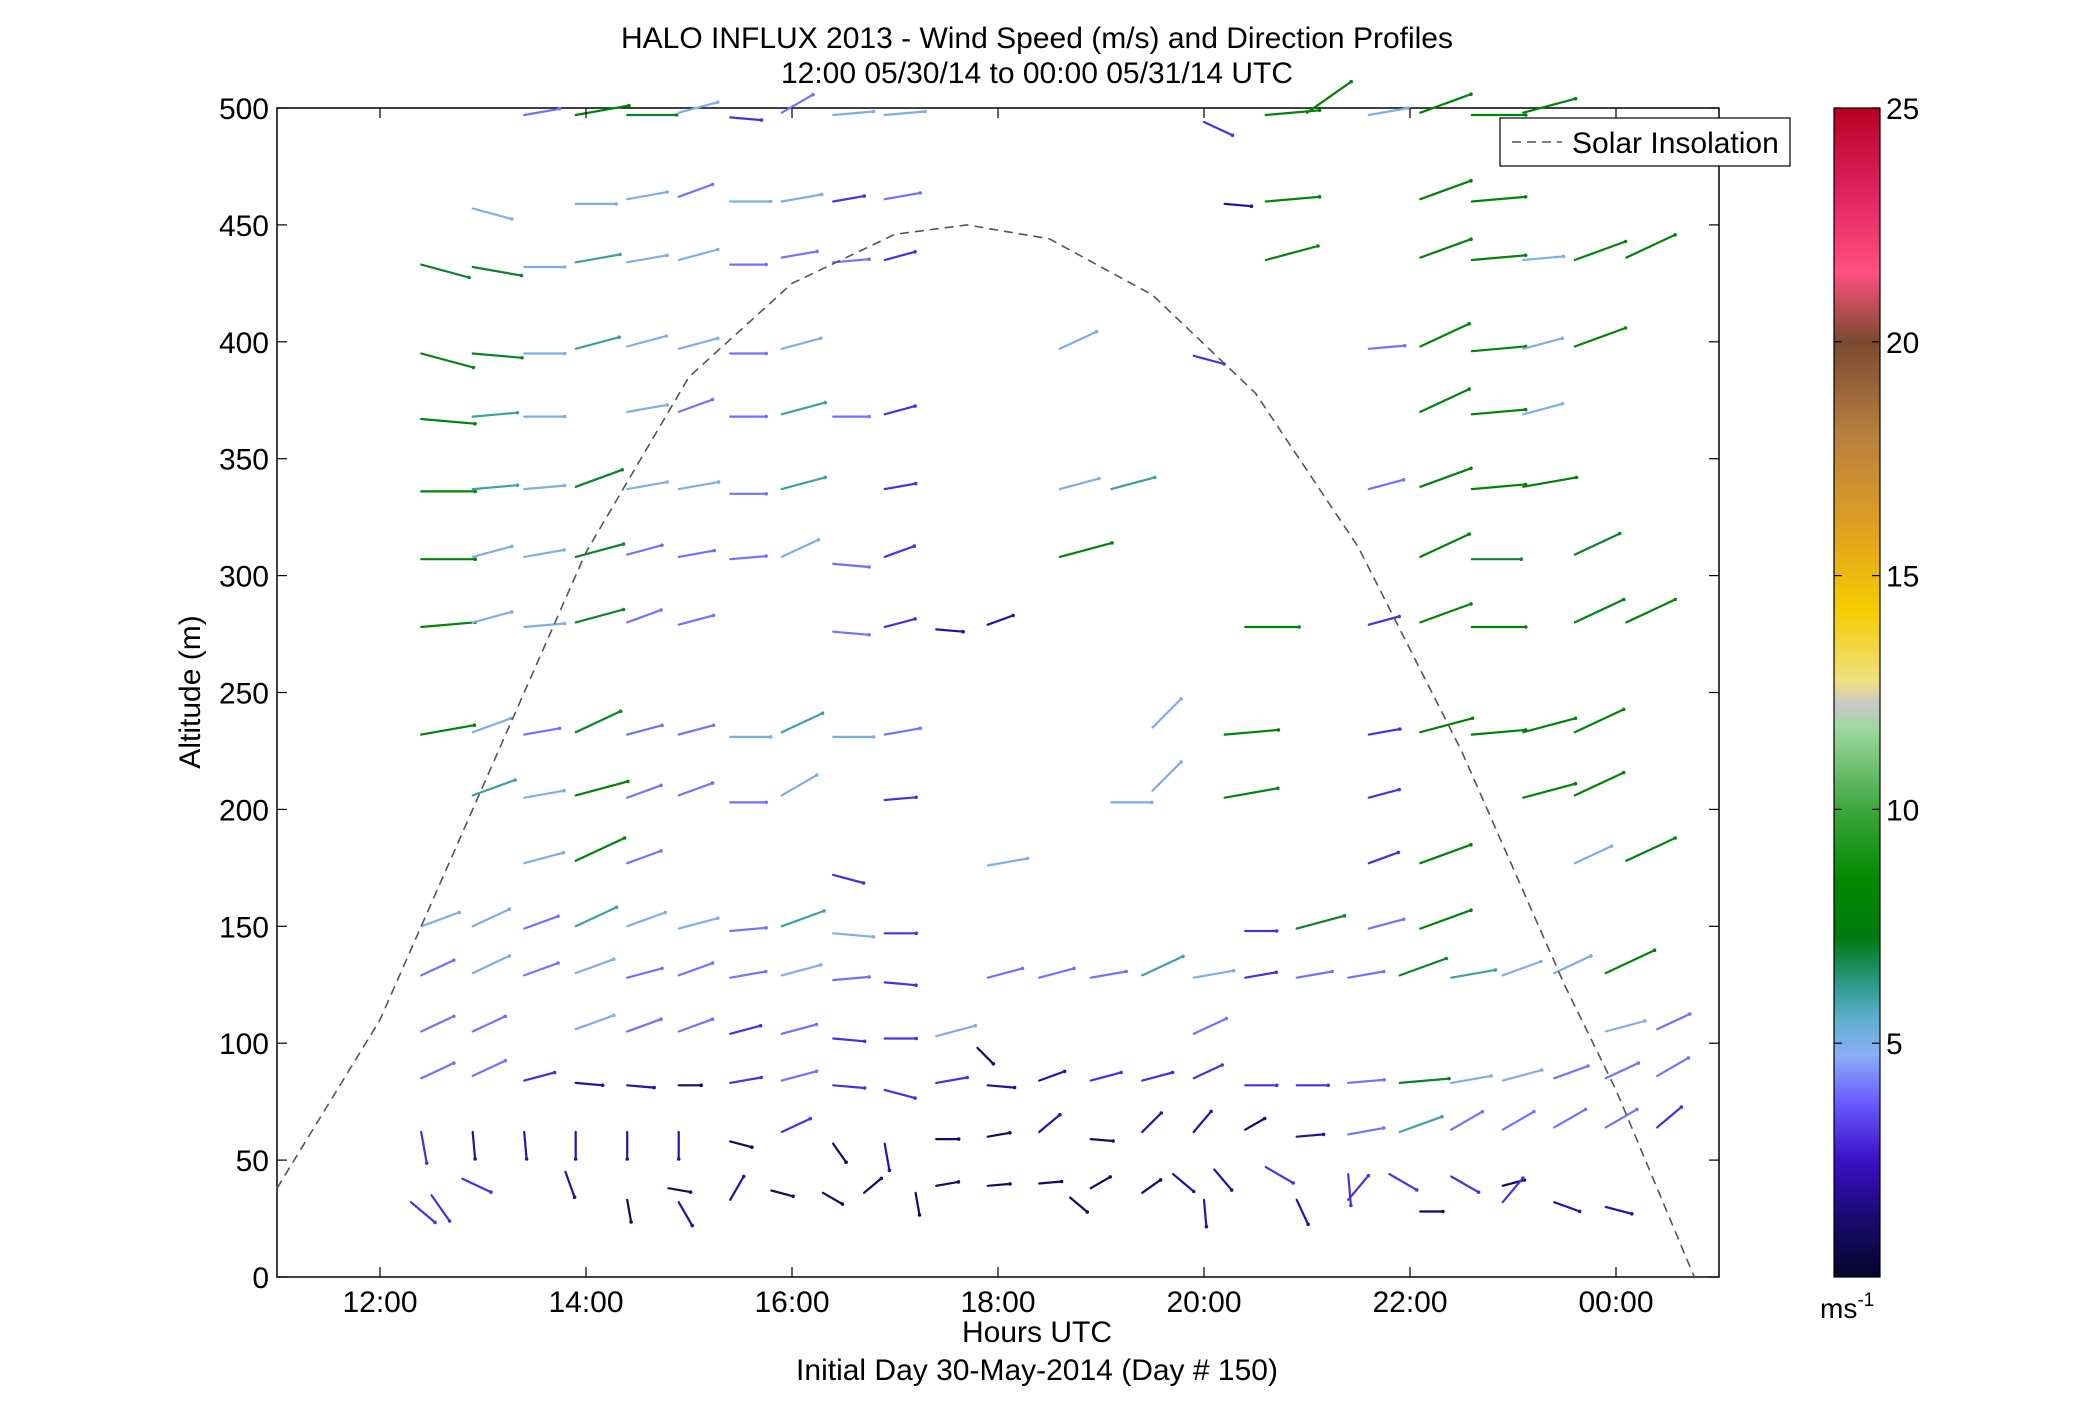  I want to click on x-tick-label: 16:00, so click(791, 1302).